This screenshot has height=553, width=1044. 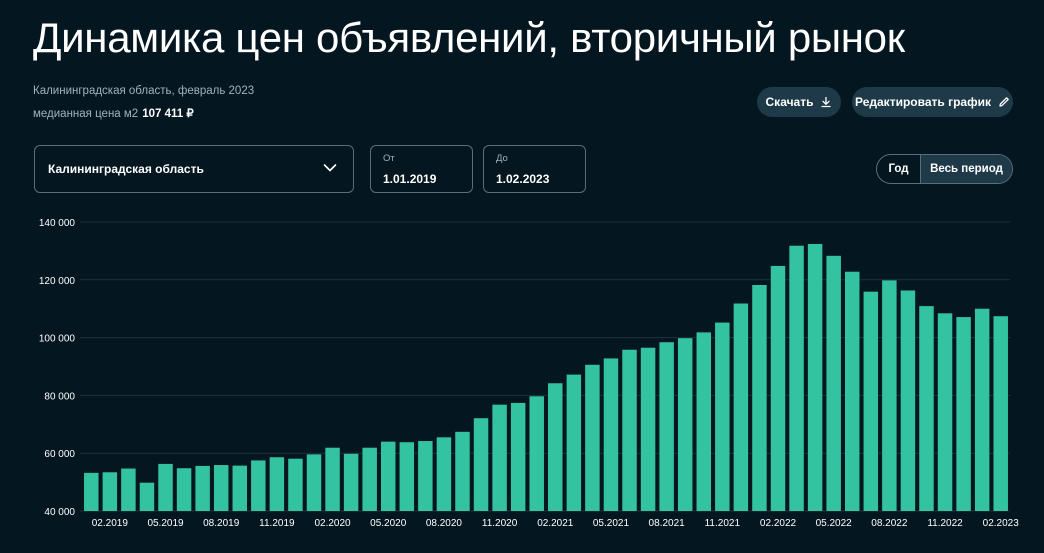 What do you see at coordinates (502, 158) in the screenshot?
I see `date-to-label: До` at bounding box center [502, 158].